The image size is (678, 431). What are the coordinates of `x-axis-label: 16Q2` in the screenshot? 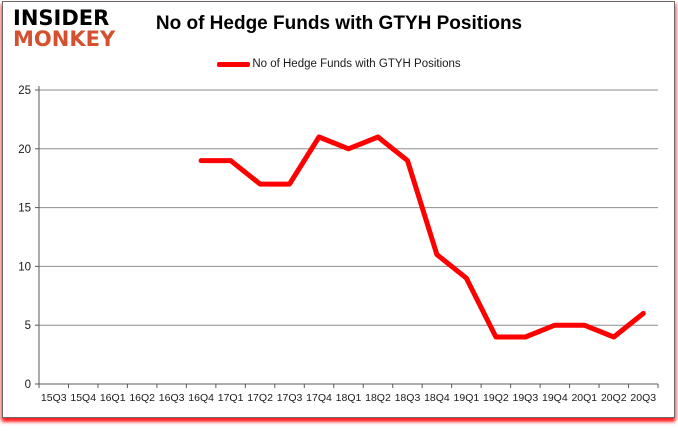 It's located at (142, 398).